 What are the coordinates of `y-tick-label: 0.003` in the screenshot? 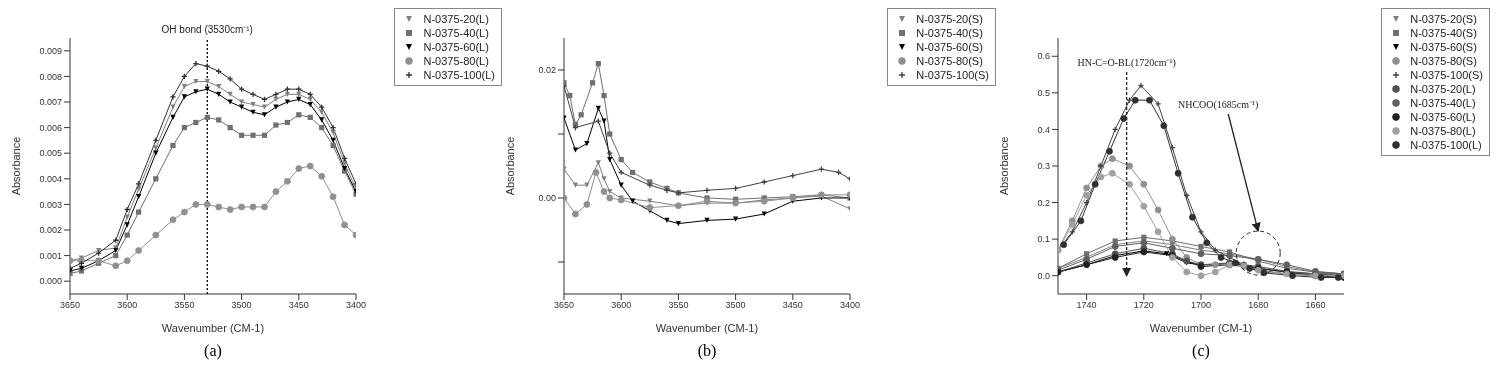 It's located at (50, 204).